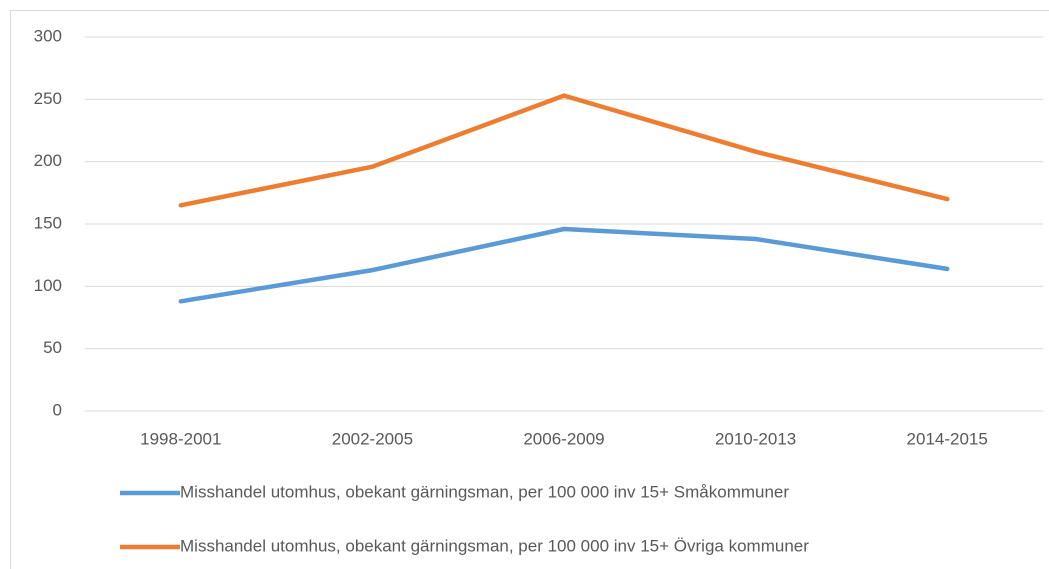  I want to click on x-tick-label: 1998-2001, so click(180, 438).